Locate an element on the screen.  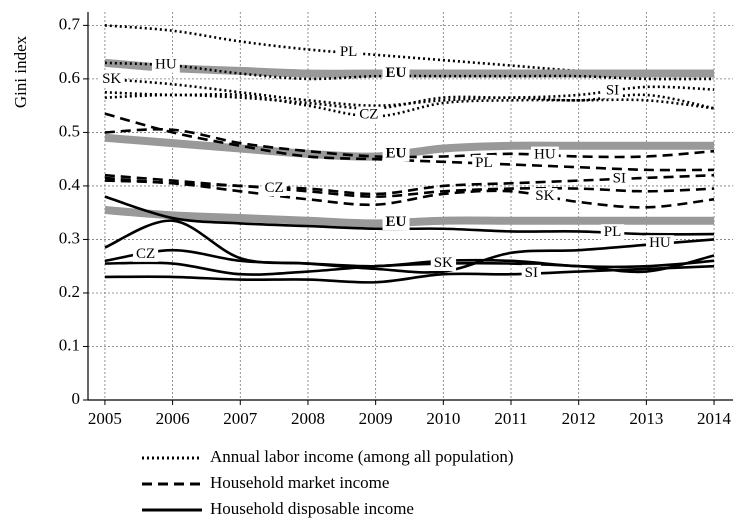
y-tick-label: 0.3 is located at coordinates (69, 237).